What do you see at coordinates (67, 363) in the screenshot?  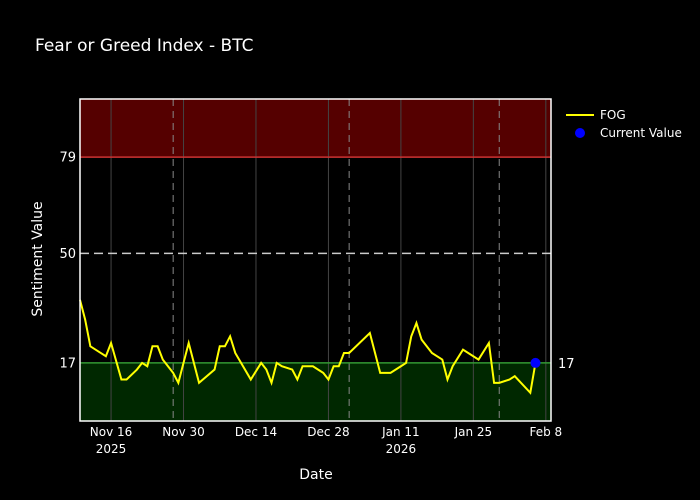 I see `y-tick-label: 17` at bounding box center [67, 363].